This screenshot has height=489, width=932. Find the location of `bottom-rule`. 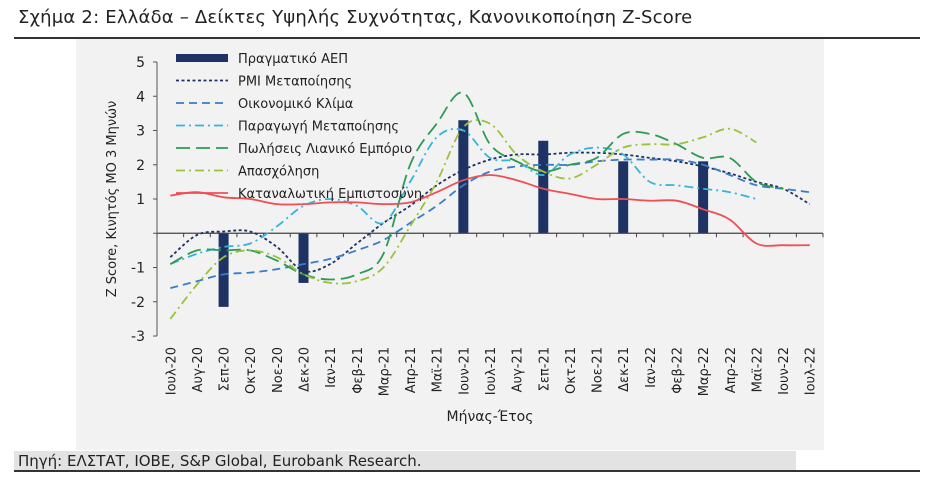

bottom-rule is located at coordinates (467, 471).